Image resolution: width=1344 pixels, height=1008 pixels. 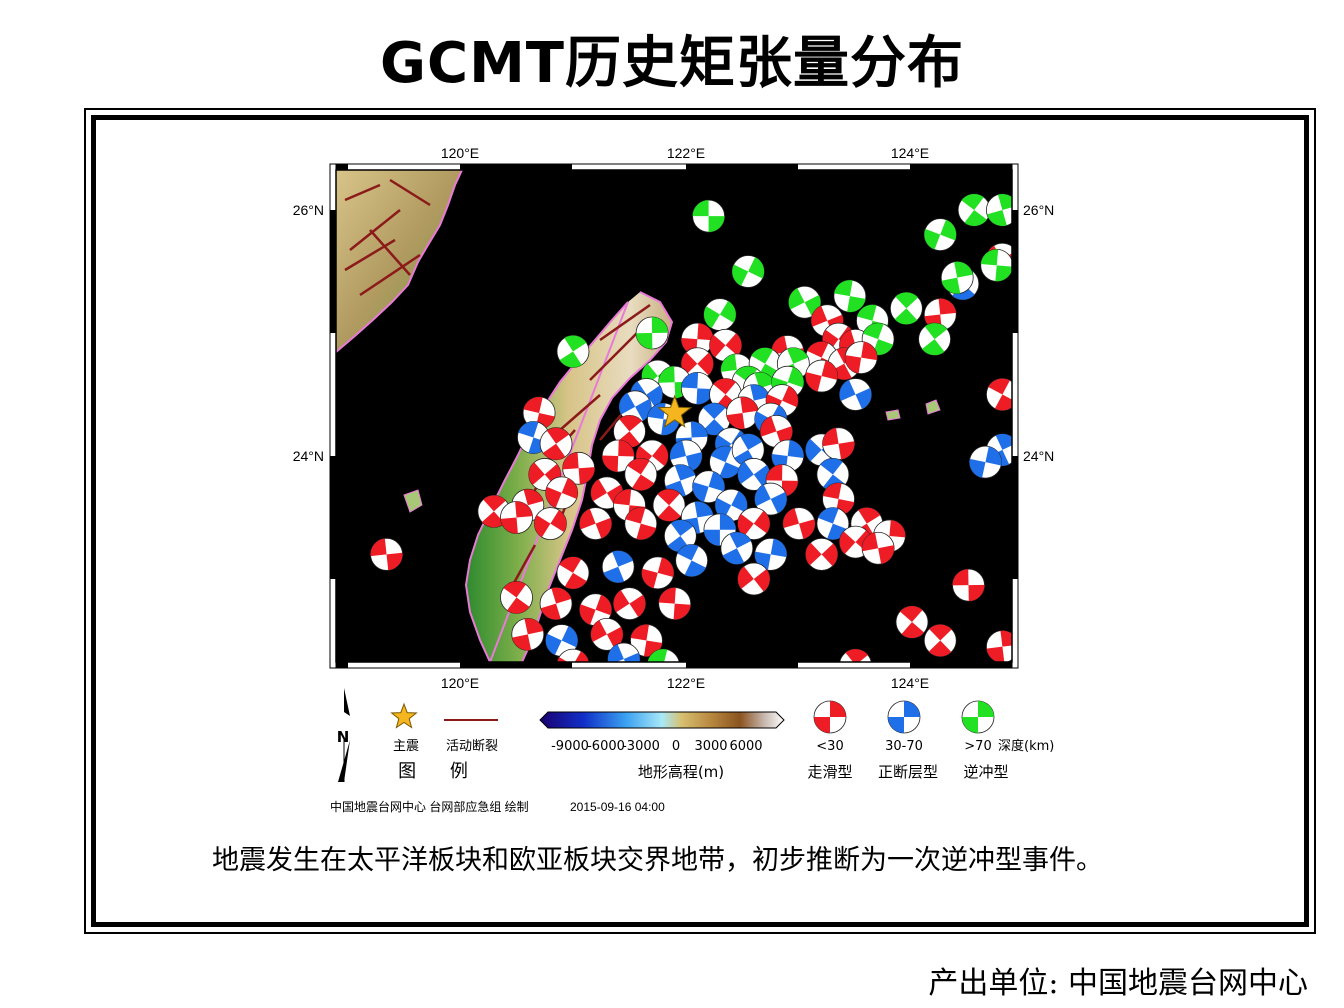 I want to click on cbar-tick-6: 6000, so click(x=745, y=746).